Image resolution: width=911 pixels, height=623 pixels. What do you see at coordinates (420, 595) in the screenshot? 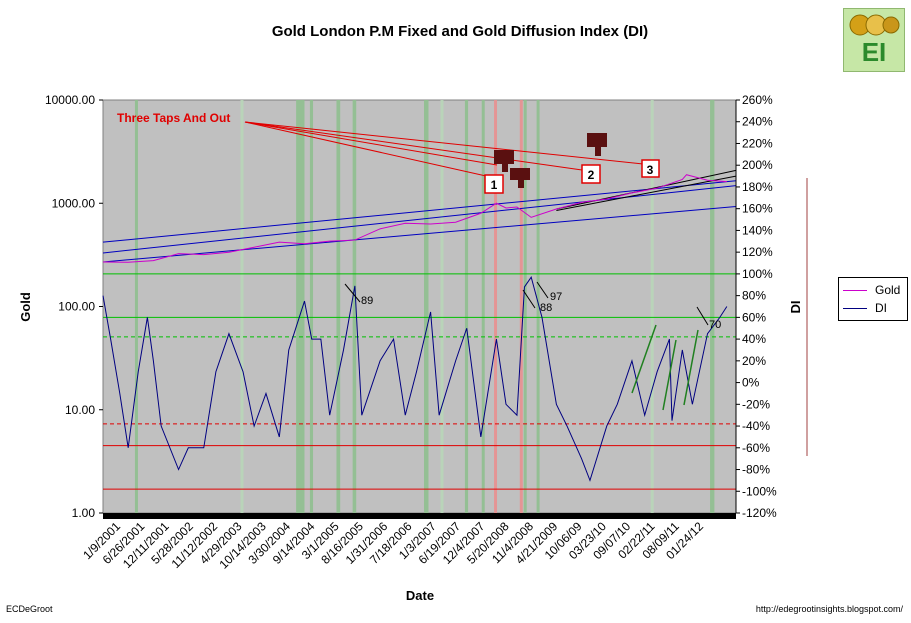
I see `x-axis-label: Date` at bounding box center [420, 595].